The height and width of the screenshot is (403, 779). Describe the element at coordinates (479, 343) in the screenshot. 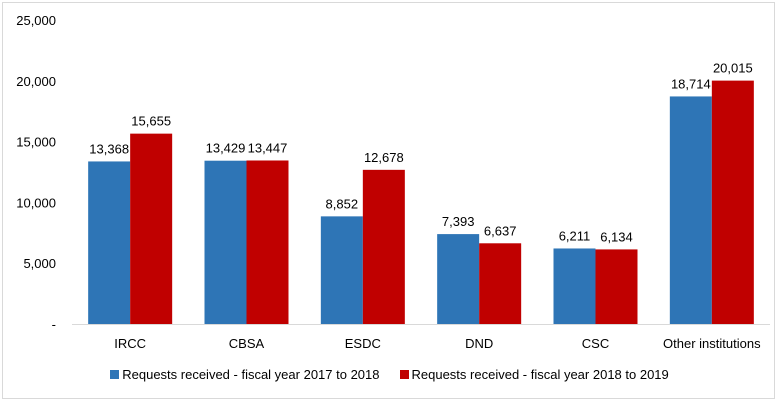

I see `x-tick-label: DND` at that location.